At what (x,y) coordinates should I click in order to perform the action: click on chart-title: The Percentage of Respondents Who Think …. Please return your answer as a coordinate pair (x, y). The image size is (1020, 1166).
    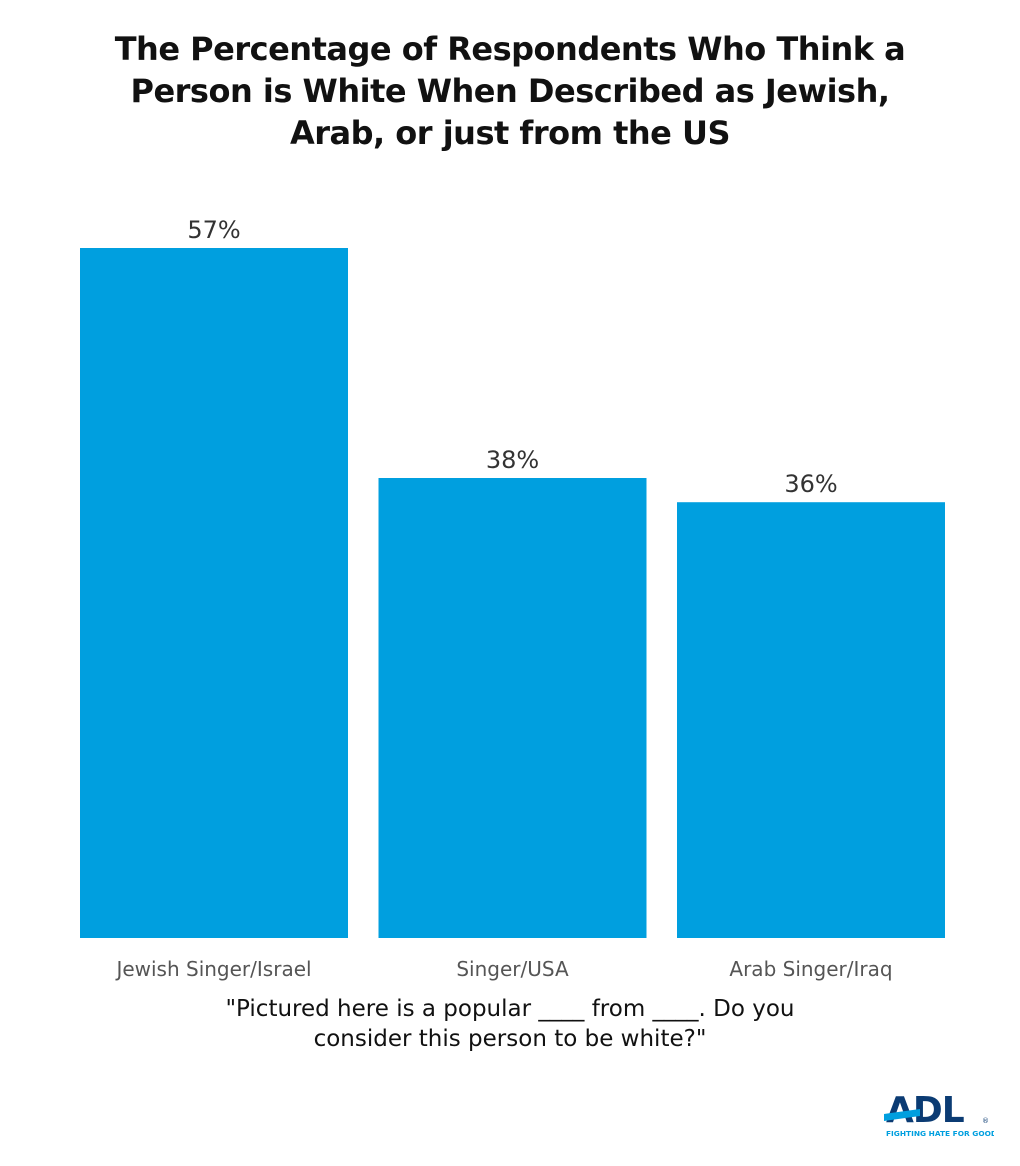
    Looking at the image, I should click on (510, 91).